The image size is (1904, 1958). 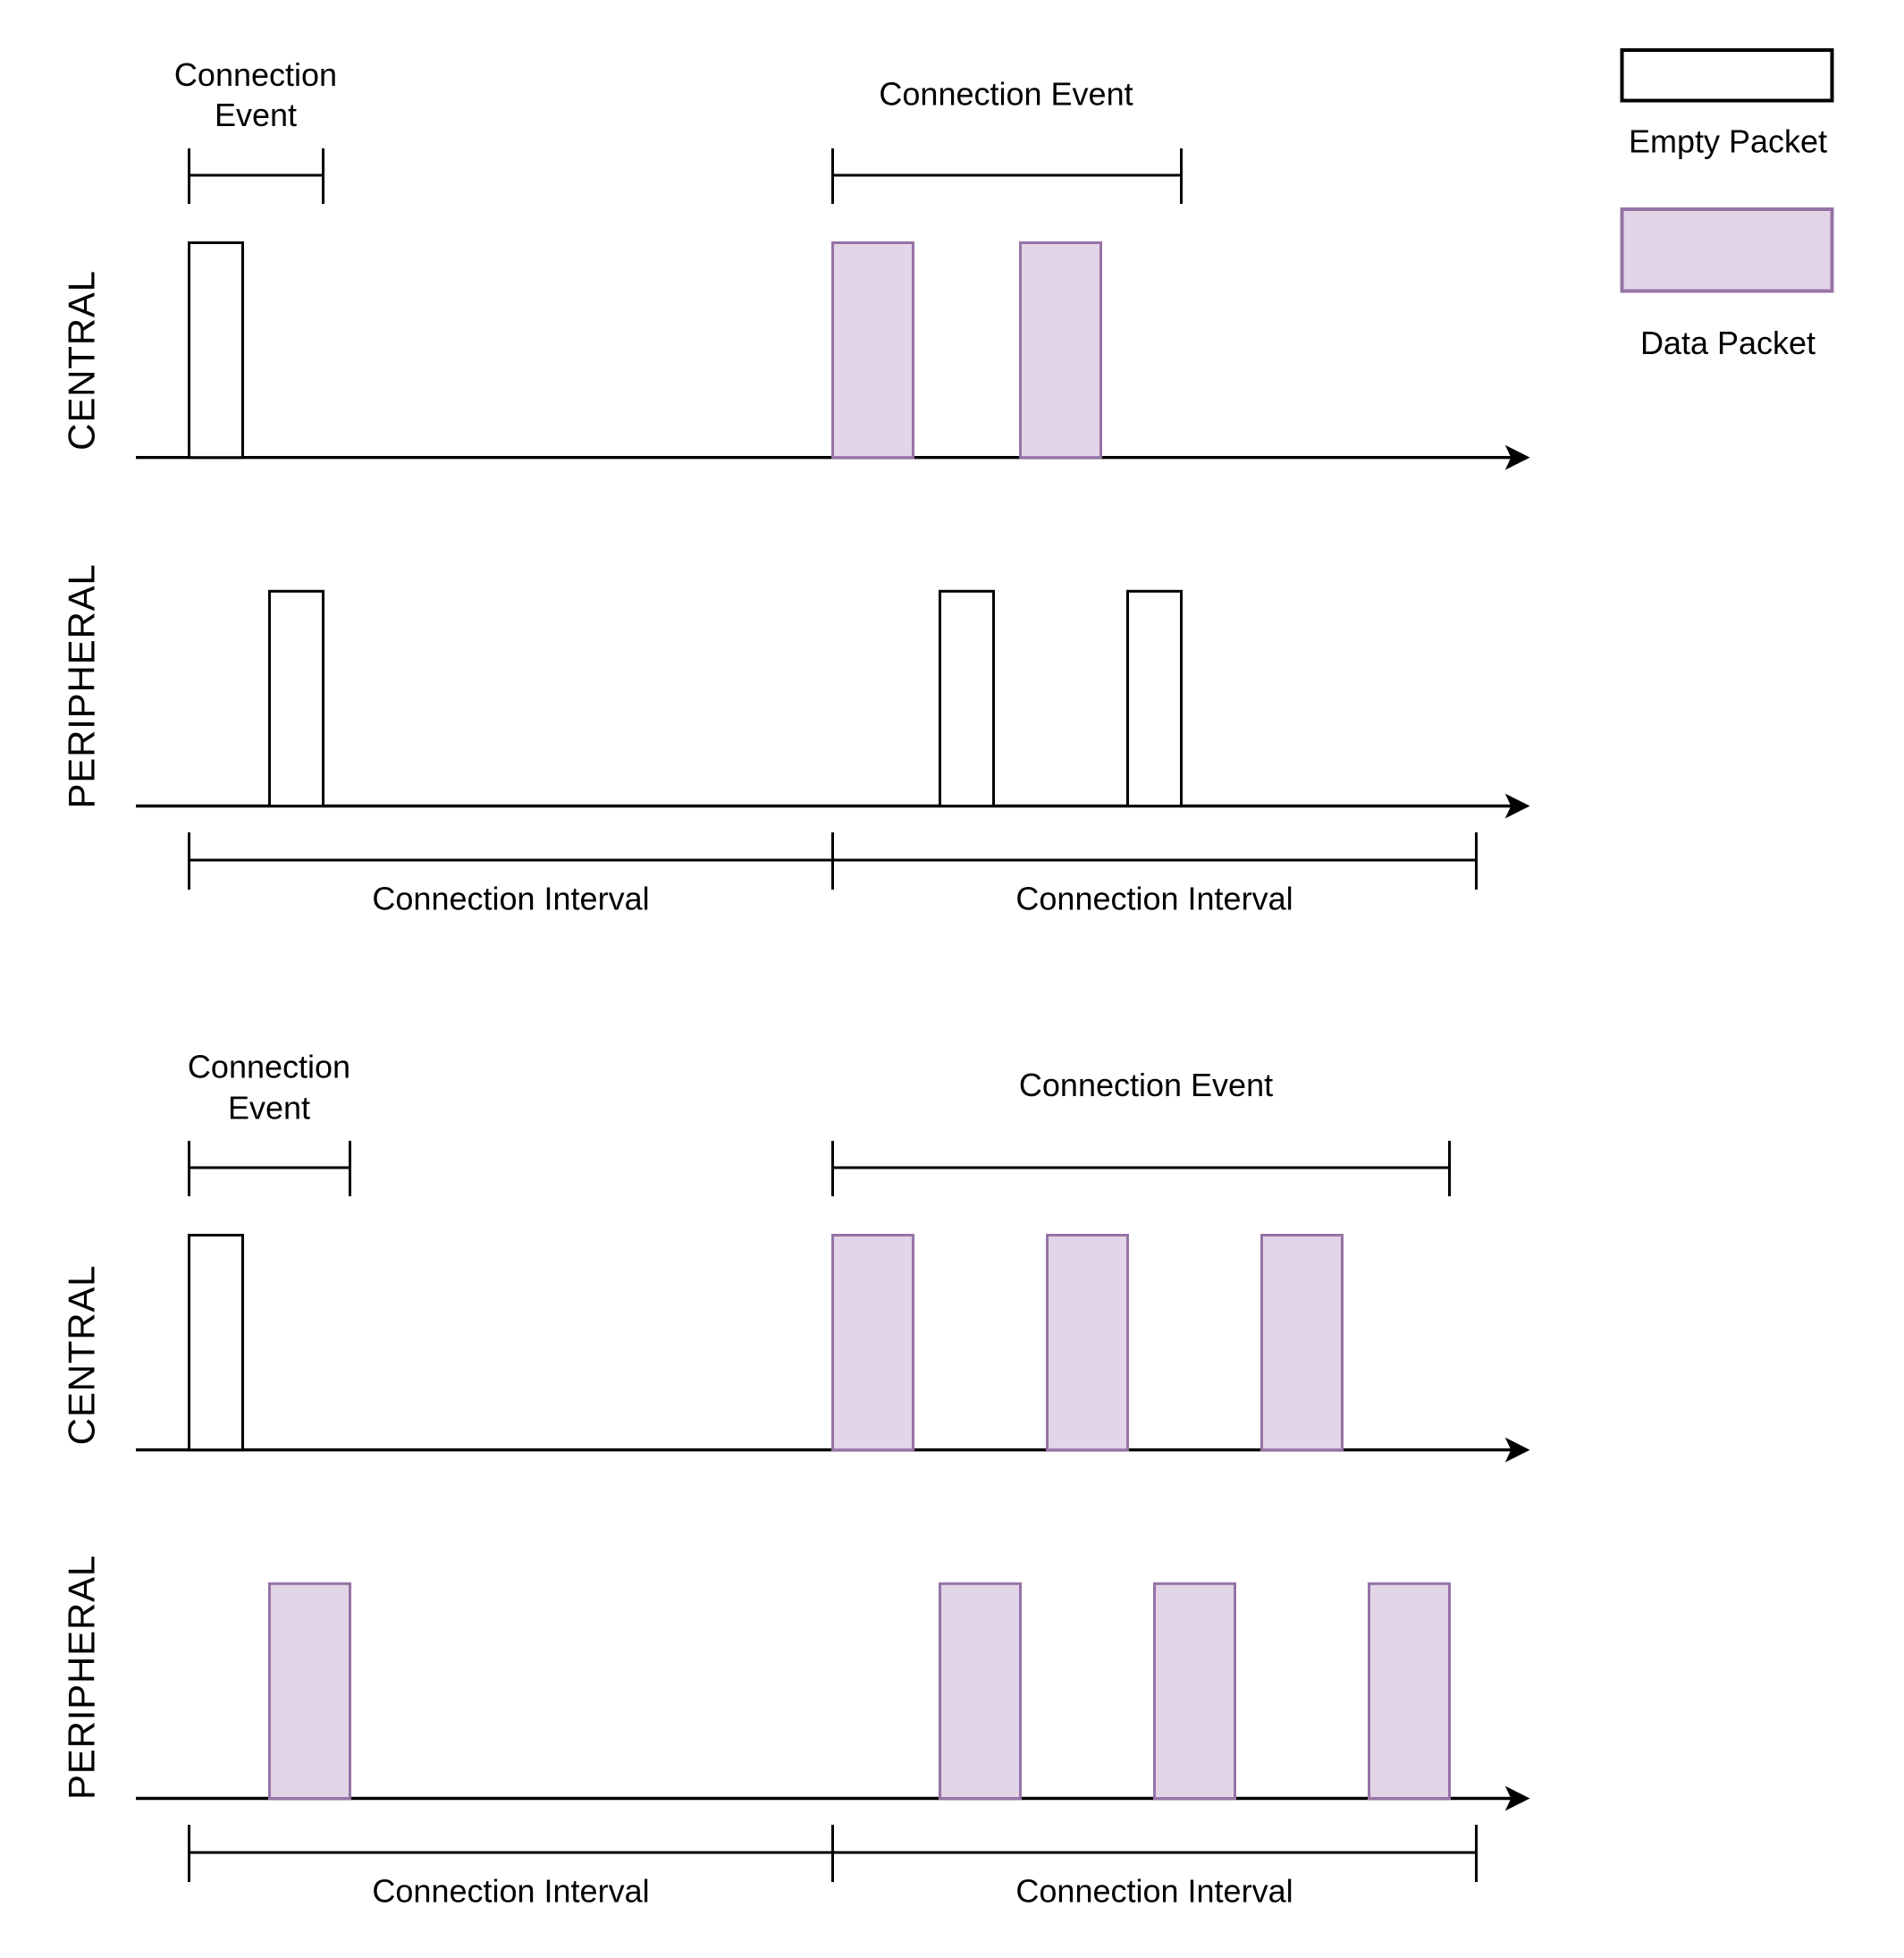 I want to click on svg-text: Data Packet, so click(x=1728, y=343).